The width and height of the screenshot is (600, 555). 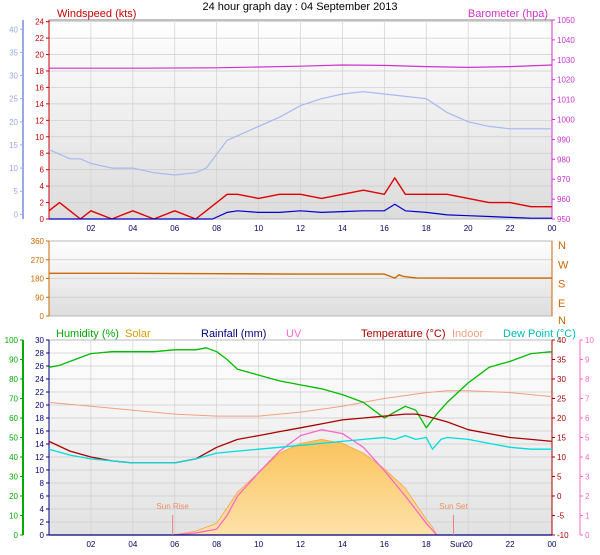 What do you see at coordinates (13, 516) in the screenshot?
I see `humidity-axis-tick-label: 10` at bounding box center [13, 516].